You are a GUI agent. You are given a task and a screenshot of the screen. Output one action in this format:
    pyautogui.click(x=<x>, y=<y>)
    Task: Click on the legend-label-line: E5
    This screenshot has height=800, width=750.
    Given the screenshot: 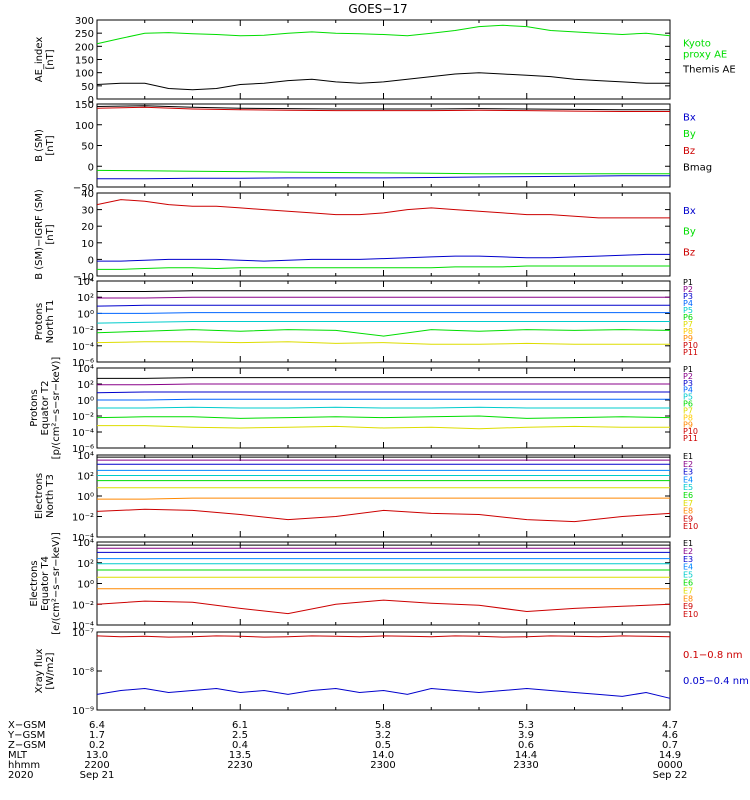 What is the action you would take?
    pyautogui.click(x=688, y=575)
    